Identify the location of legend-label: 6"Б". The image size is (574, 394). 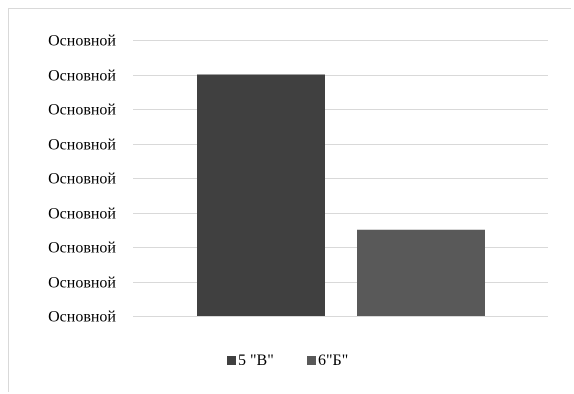
(333, 360).